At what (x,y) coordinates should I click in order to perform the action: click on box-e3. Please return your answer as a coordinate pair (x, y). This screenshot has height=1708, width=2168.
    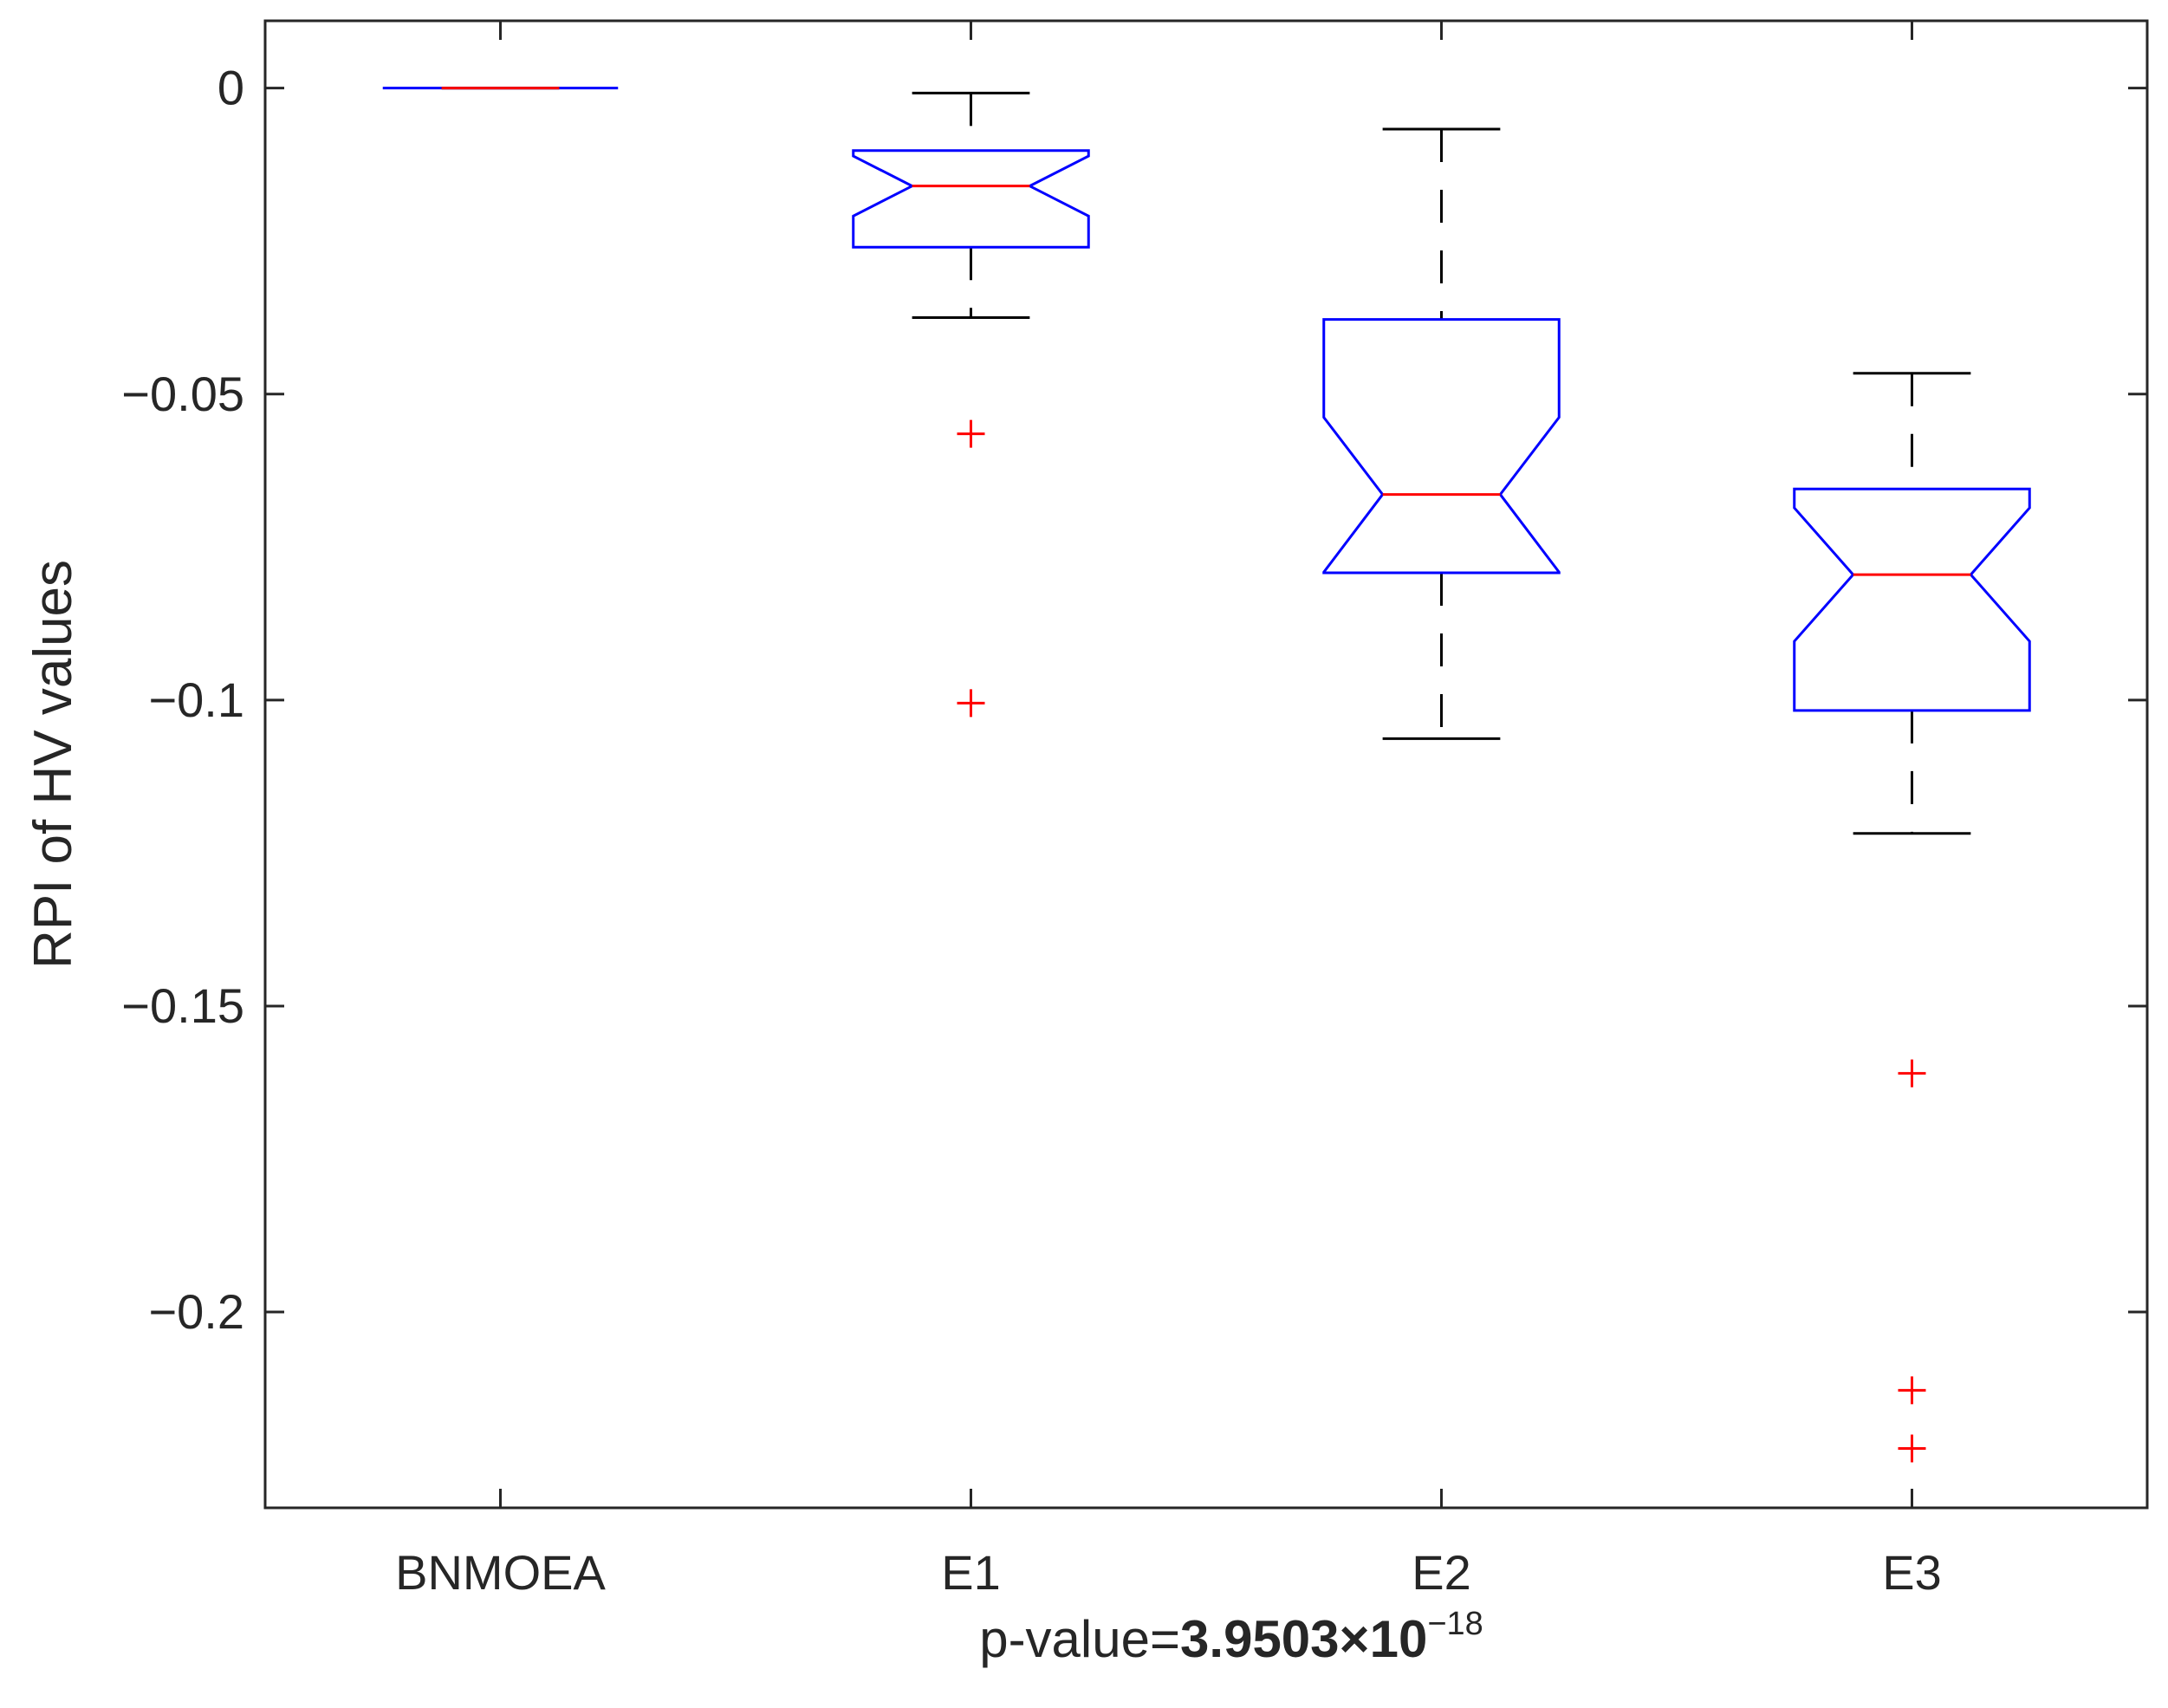
    Looking at the image, I should click on (1912, 917).